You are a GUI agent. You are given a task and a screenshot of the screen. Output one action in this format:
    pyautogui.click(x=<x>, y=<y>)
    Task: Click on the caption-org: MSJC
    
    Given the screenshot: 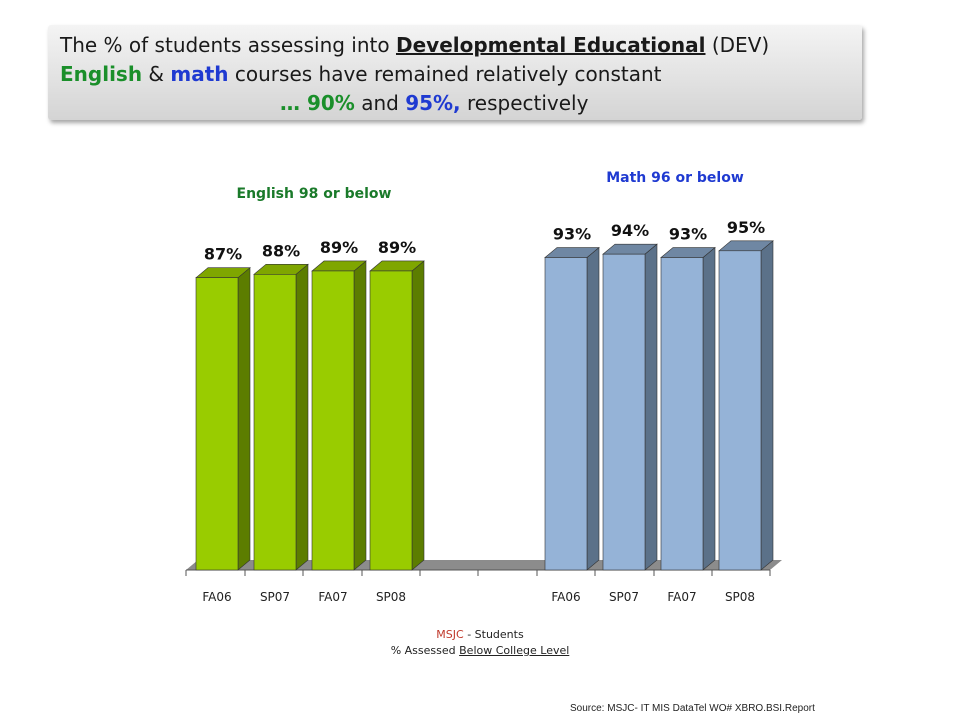 What is the action you would take?
    pyautogui.click(x=450, y=634)
    